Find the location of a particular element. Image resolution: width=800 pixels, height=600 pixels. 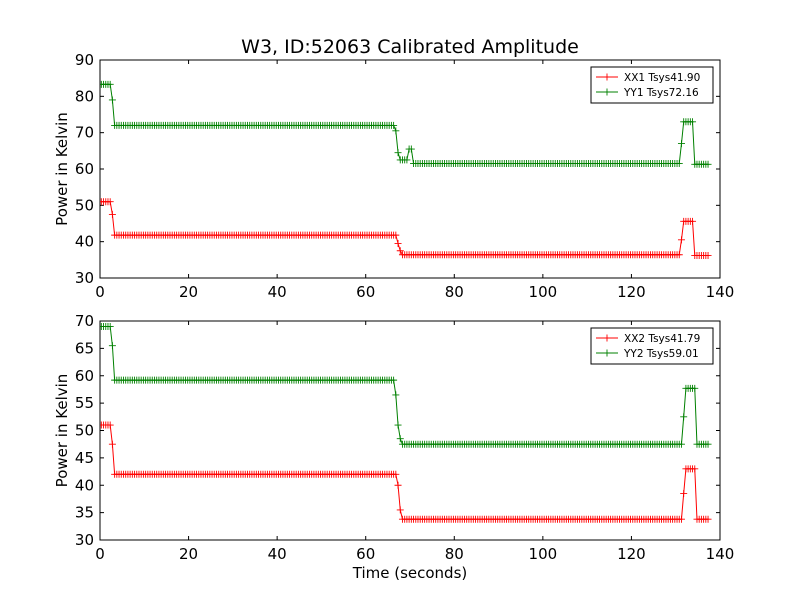

y-tick-label: 80 is located at coordinates (84, 96).